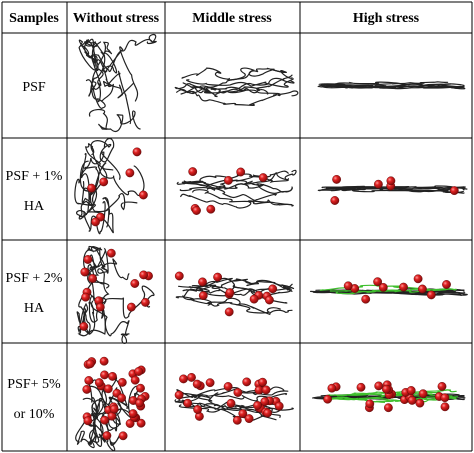 This screenshot has height=453, width=474. I want to click on oriented-chain, so click(395, 393).